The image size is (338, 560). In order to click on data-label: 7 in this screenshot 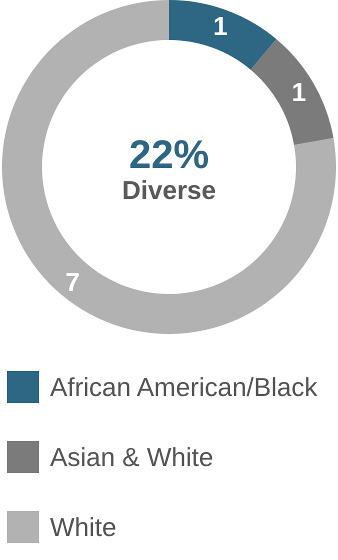, I will do `click(72, 281)`.